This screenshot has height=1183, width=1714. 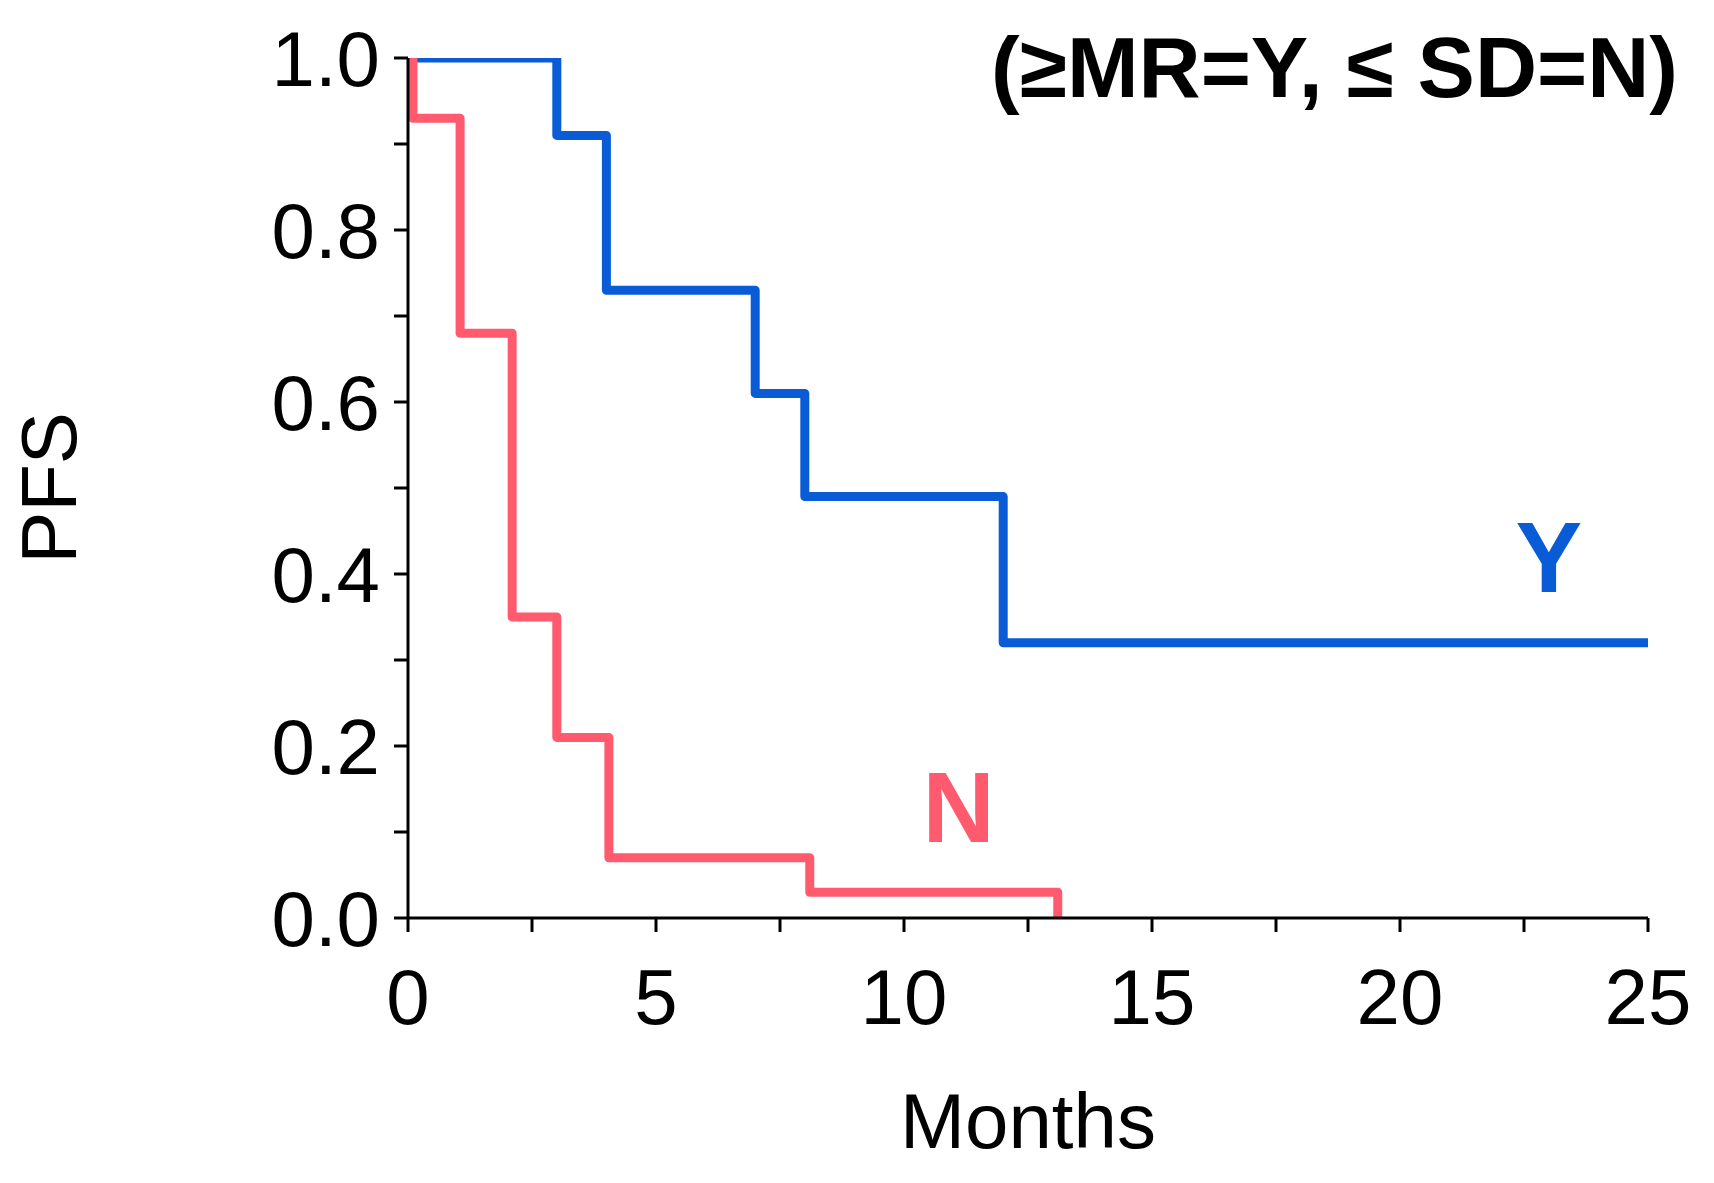 I want to click on x-tick-label: 20, so click(x=1400, y=997).